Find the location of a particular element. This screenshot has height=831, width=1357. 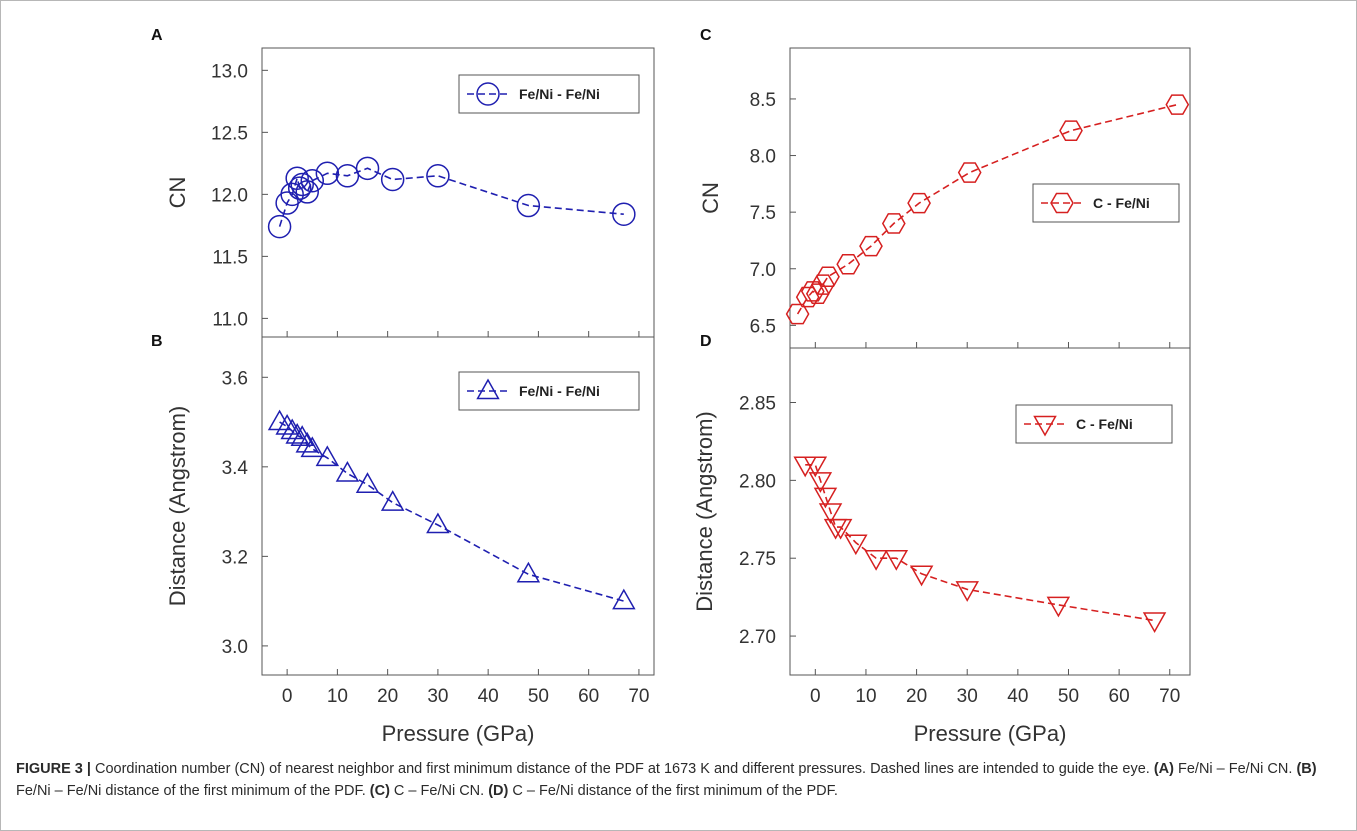

panel-A: A 11.0 11.5 12.0 12.5 13.0 CN Fe/Ni - Fe/Ni is located at coordinates (403, 182).